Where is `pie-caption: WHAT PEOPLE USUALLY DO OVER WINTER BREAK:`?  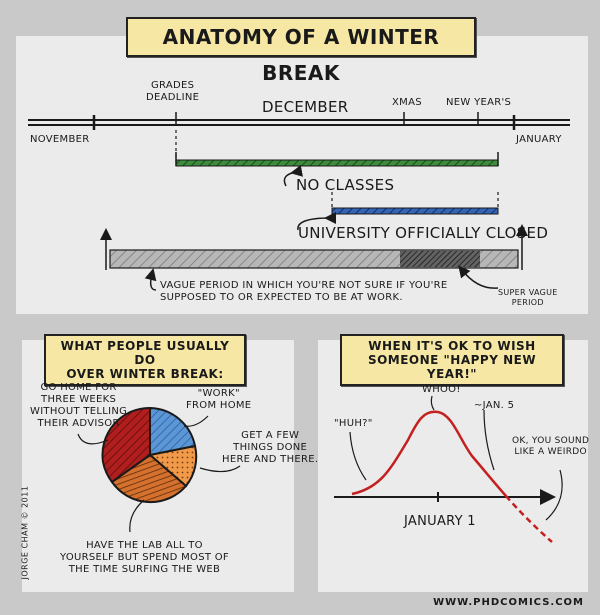
pie-caption: WHAT PEOPLE USUALLY DO OVER WINTER BREAK: is located at coordinates (145, 360).